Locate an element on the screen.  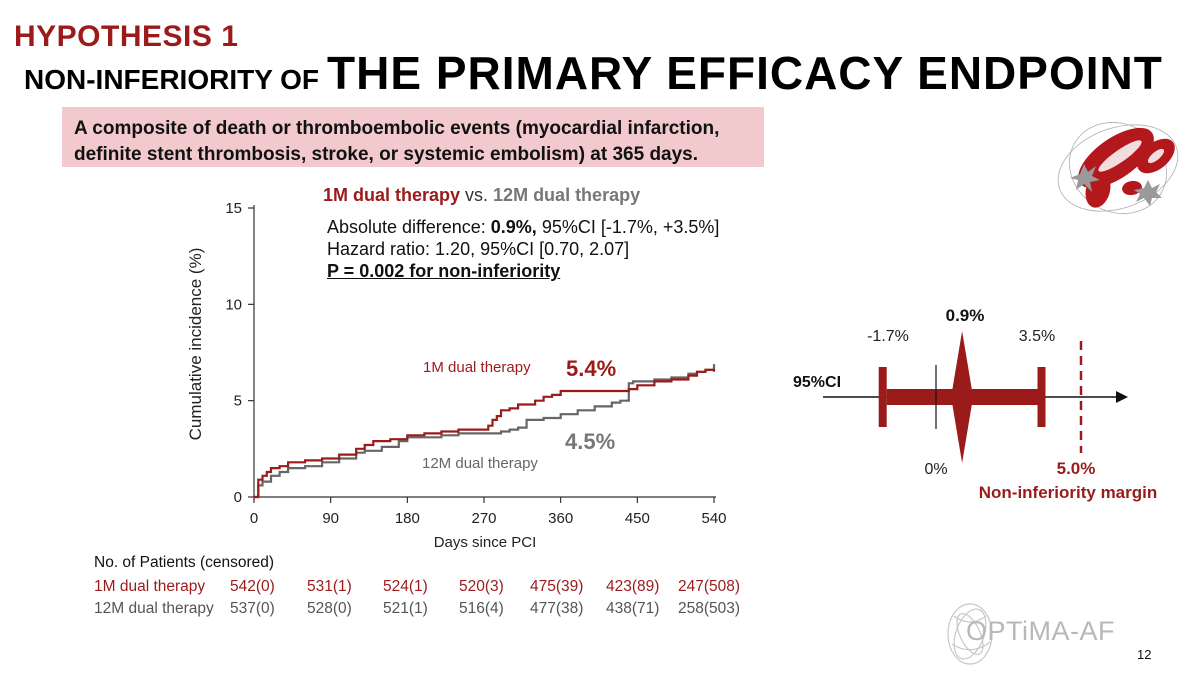
risk-cell: 537(0) is located at coordinates (252, 608).